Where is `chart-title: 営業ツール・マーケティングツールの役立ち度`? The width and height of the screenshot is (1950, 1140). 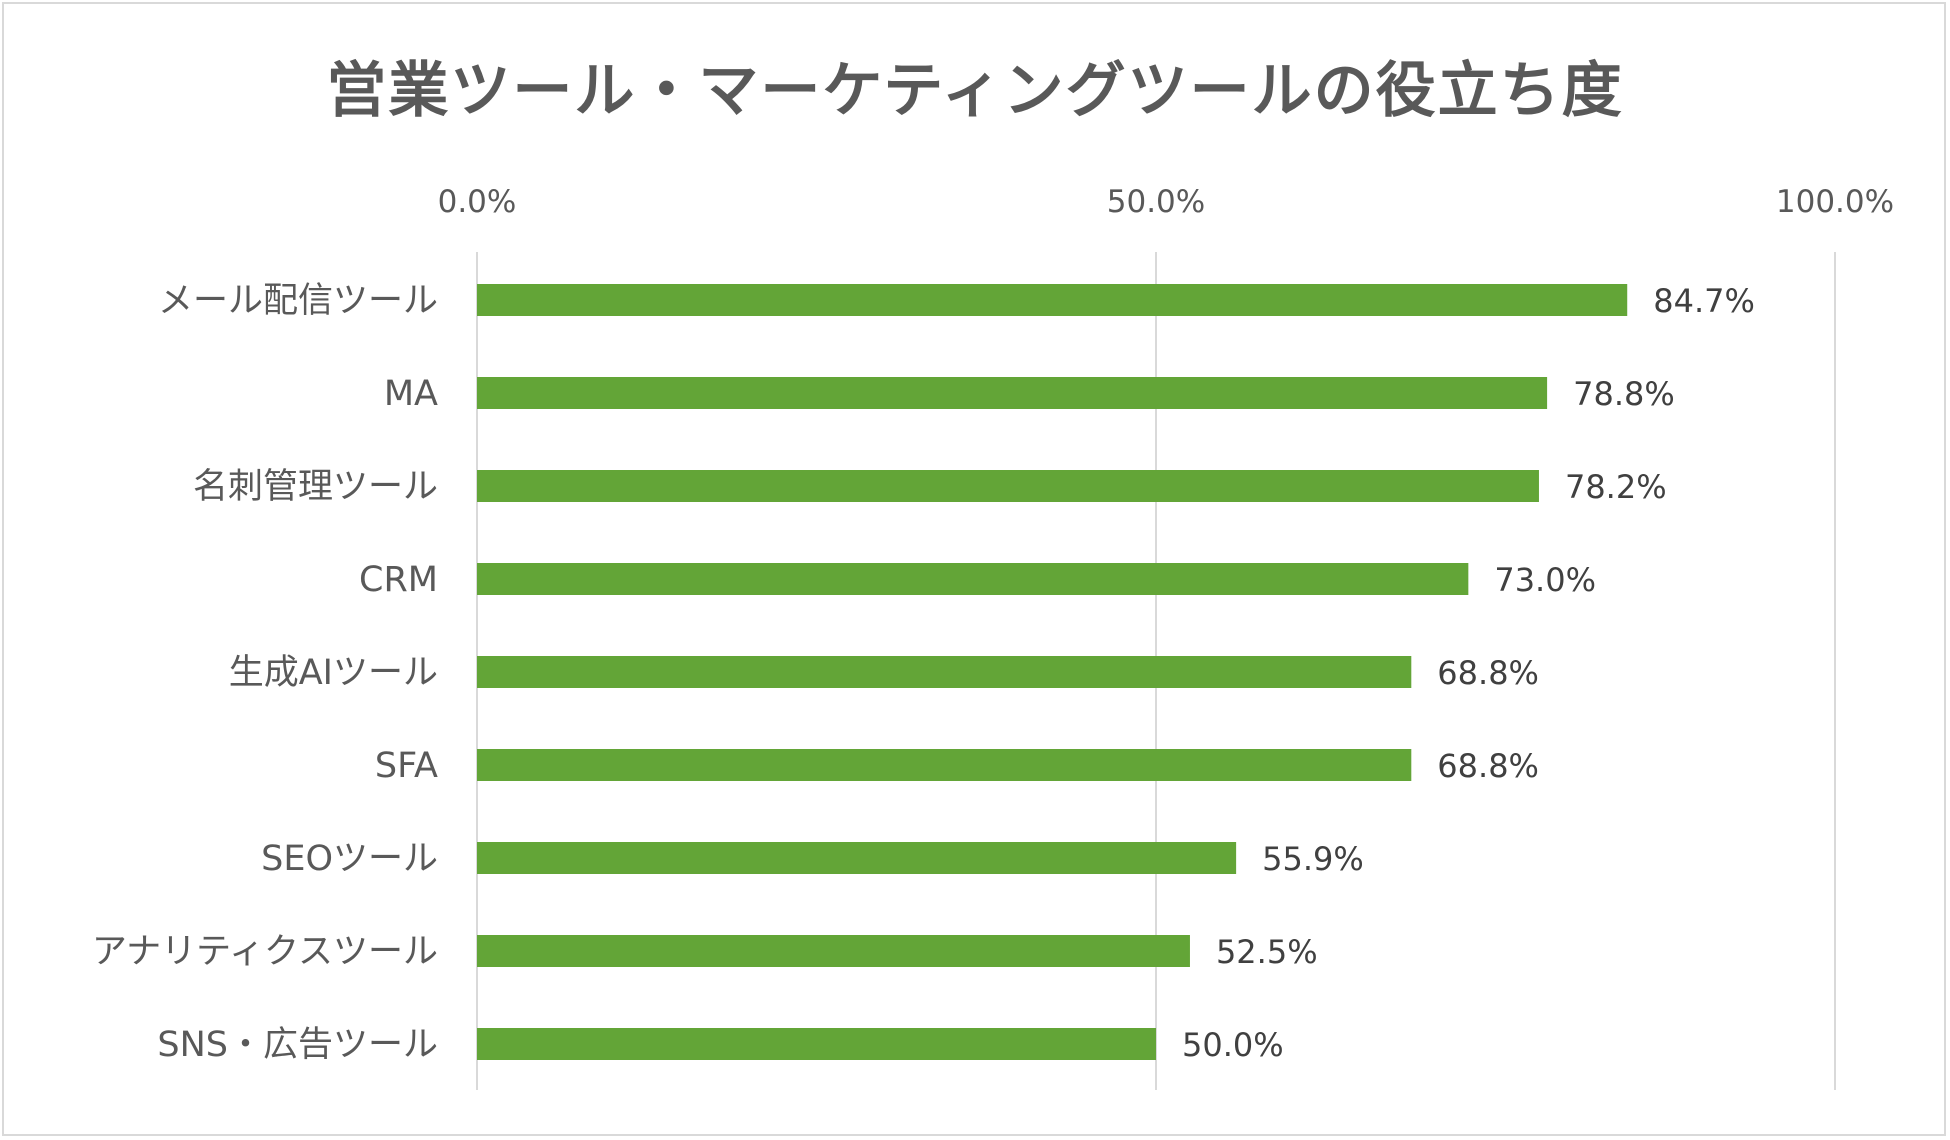
chart-title: 営業ツール・マーケティングツールの役立ち度 is located at coordinates (975, 91).